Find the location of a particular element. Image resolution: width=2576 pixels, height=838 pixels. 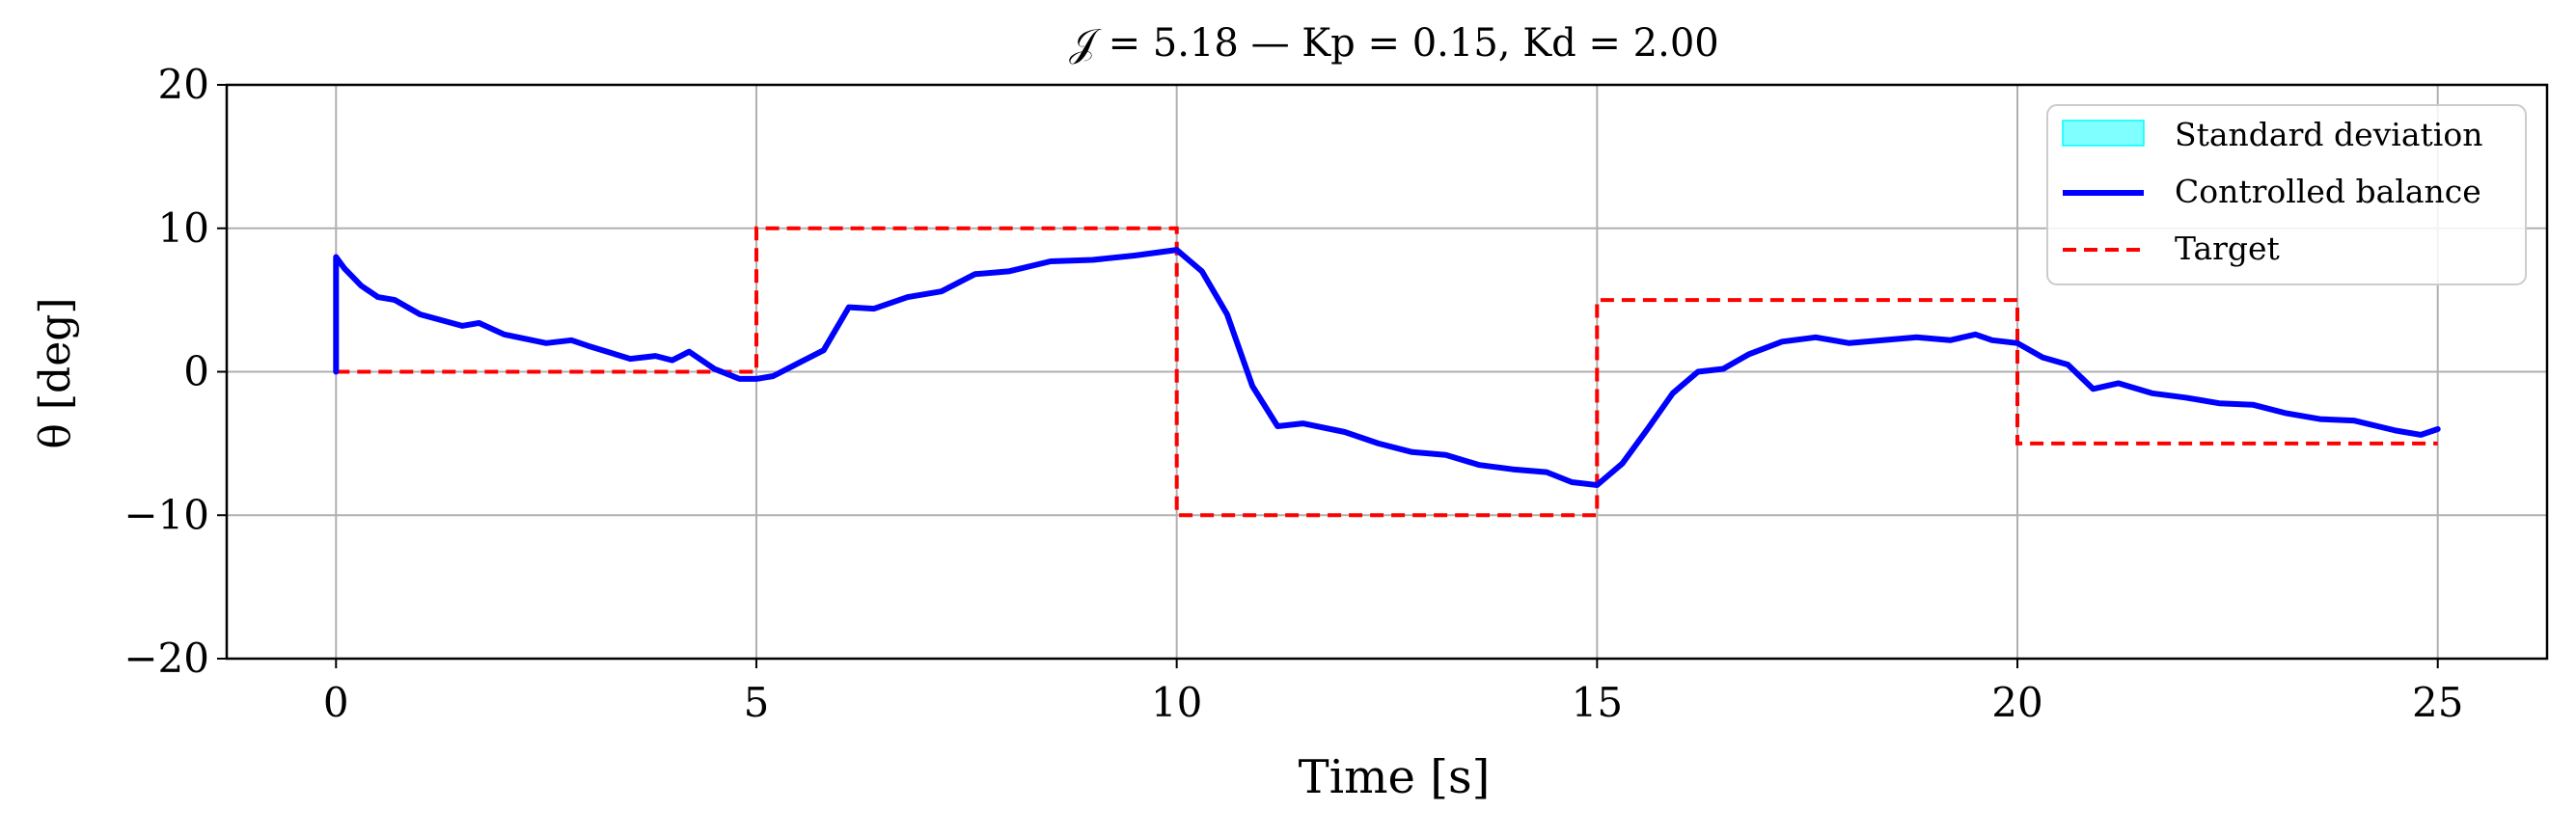

y-tick-label: 0 is located at coordinates (196, 371).